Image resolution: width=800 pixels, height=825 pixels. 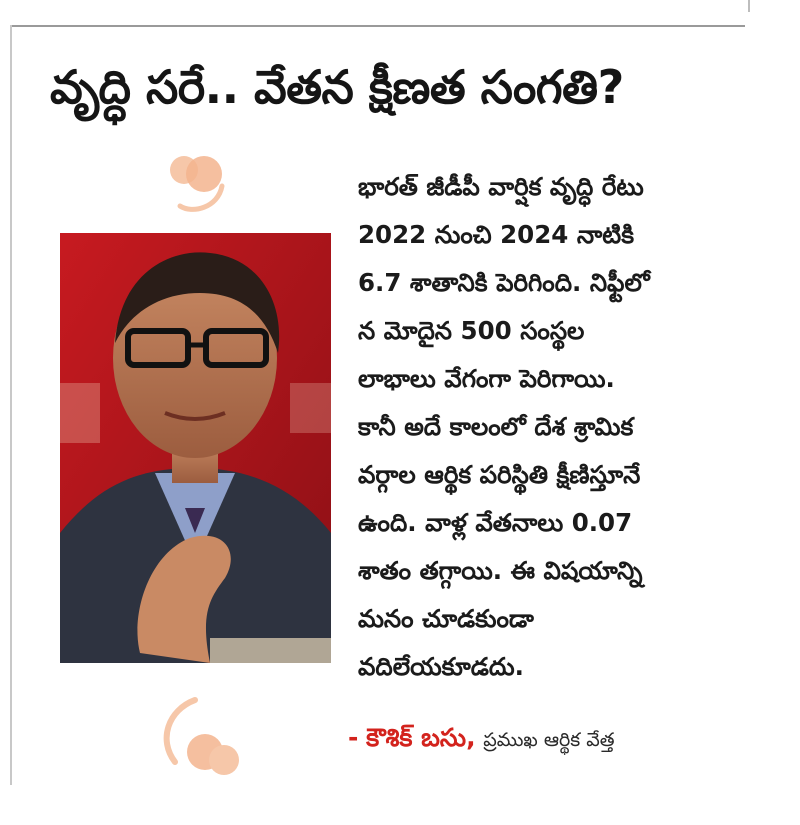 I want to click on byline: - కౌశిక్ బసు, ప్రముఖ ఆర్థిక వేత్త, so click(x=481, y=741).